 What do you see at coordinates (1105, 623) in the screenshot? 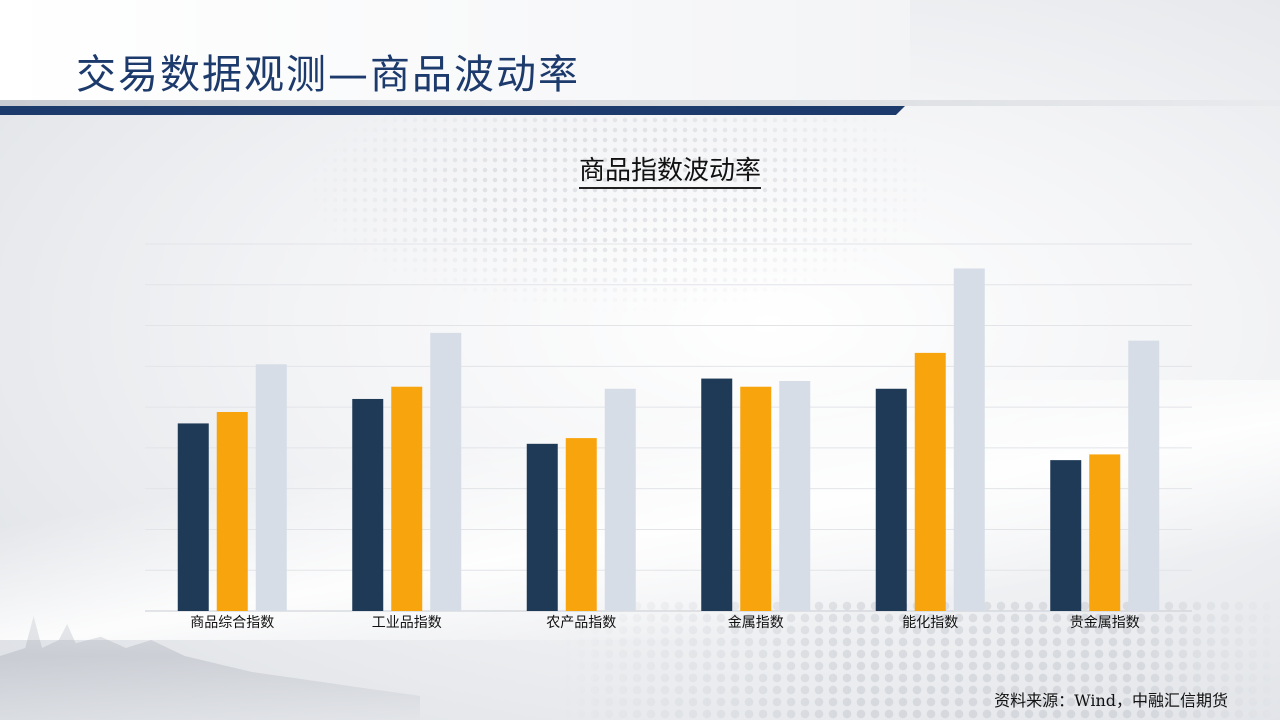
I see `x-tick-label: 贵金属指数` at bounding box center [1105, 623].